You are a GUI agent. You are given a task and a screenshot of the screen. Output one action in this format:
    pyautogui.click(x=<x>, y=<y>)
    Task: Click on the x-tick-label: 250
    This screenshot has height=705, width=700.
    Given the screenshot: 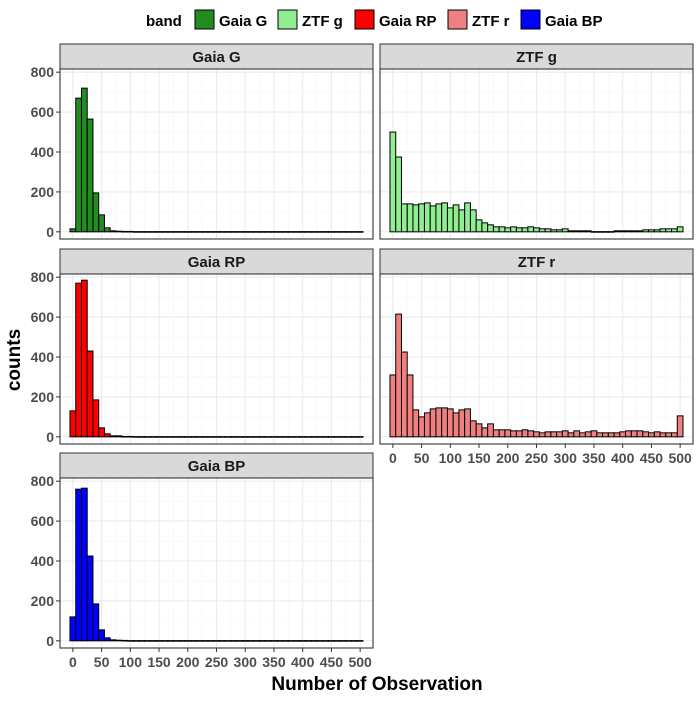 What is the action you would take?
    pyautogui.click(x=537, y=458)
    